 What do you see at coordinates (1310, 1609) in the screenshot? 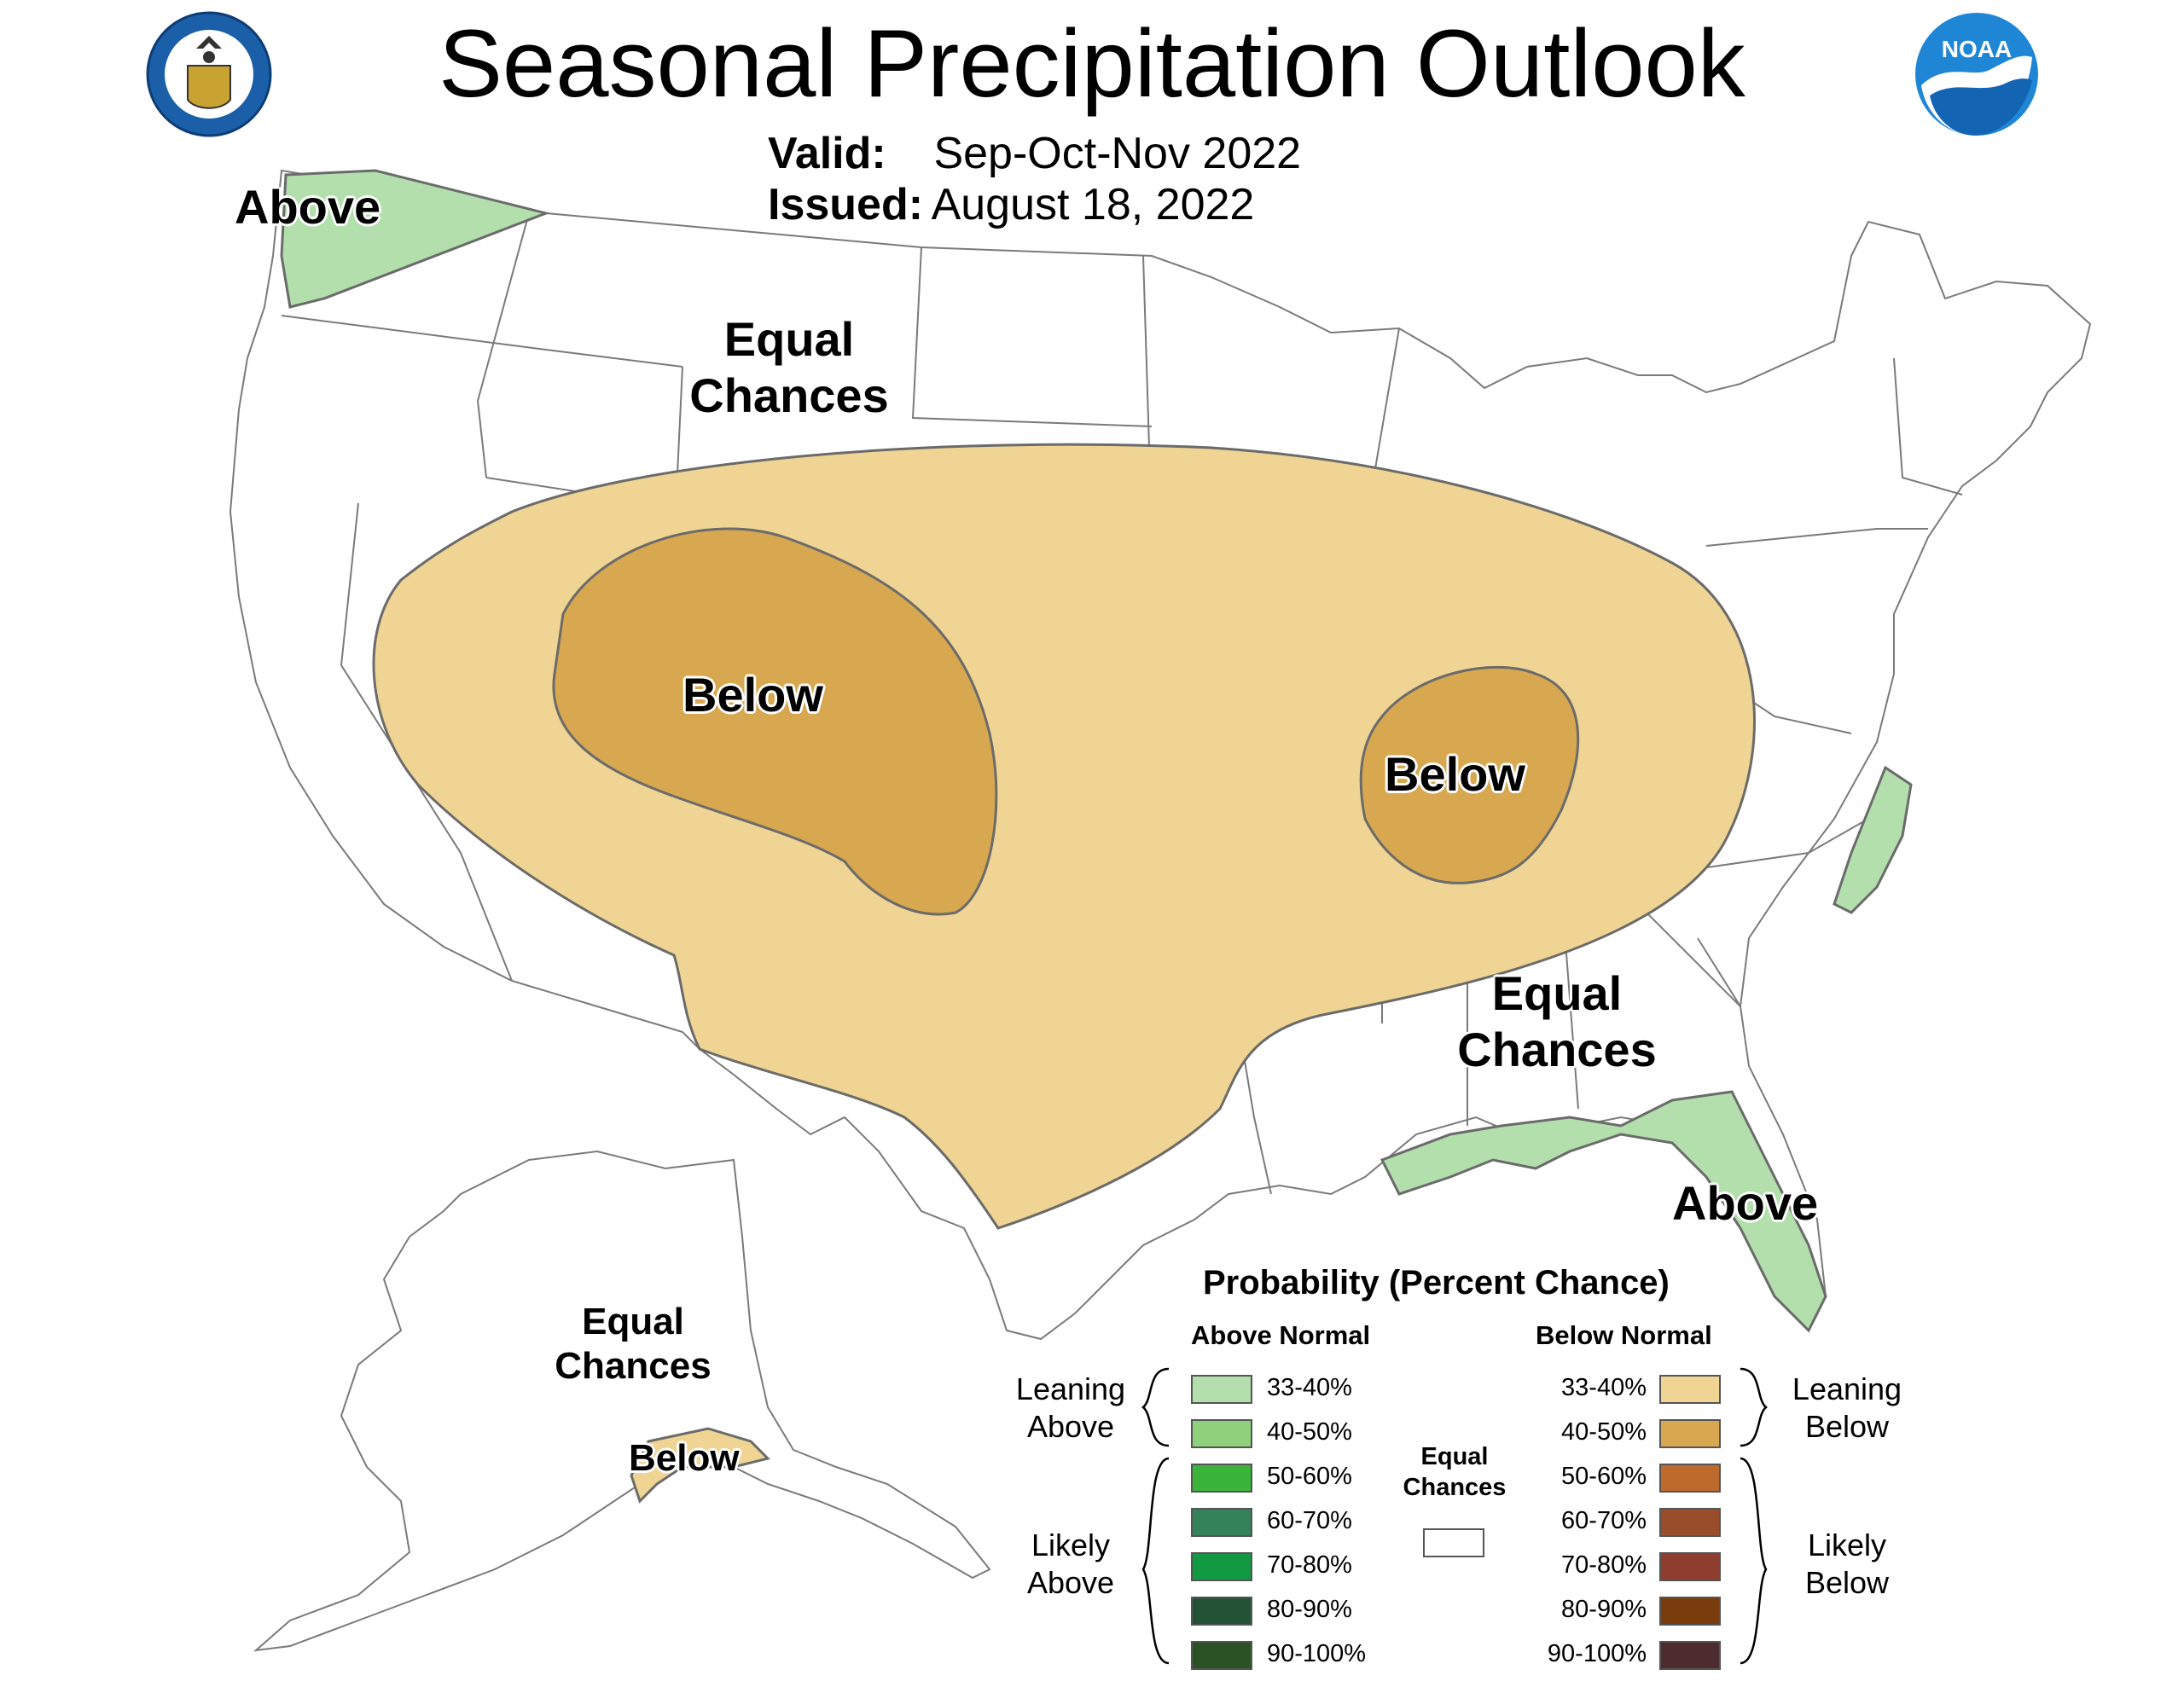
I see `legend-above-range-5: 80-90%` at bounding box center [1310, 1609].